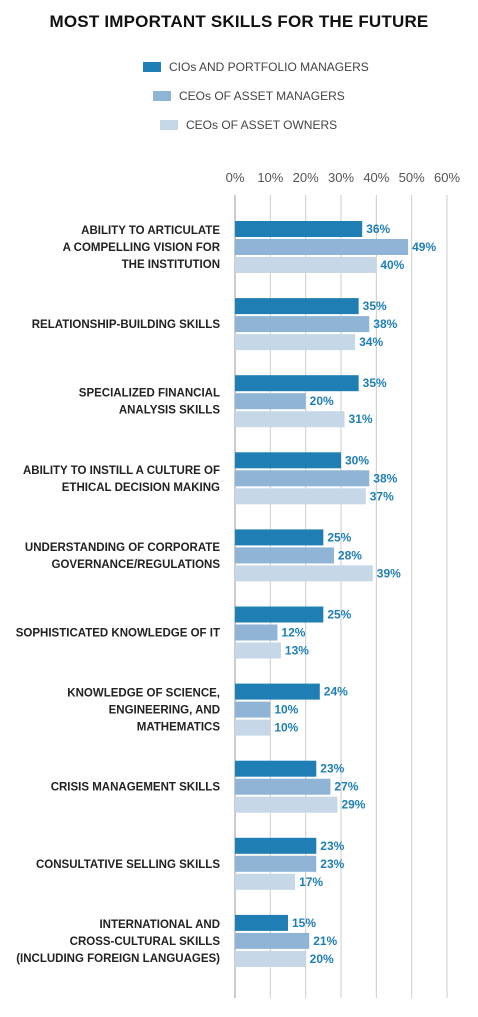 The image size is (478, 1017). What do you see at coordinates (392, 265) in the screenshot?
I see `value-label-0-2: 40%` at bounding box center [392, 265].